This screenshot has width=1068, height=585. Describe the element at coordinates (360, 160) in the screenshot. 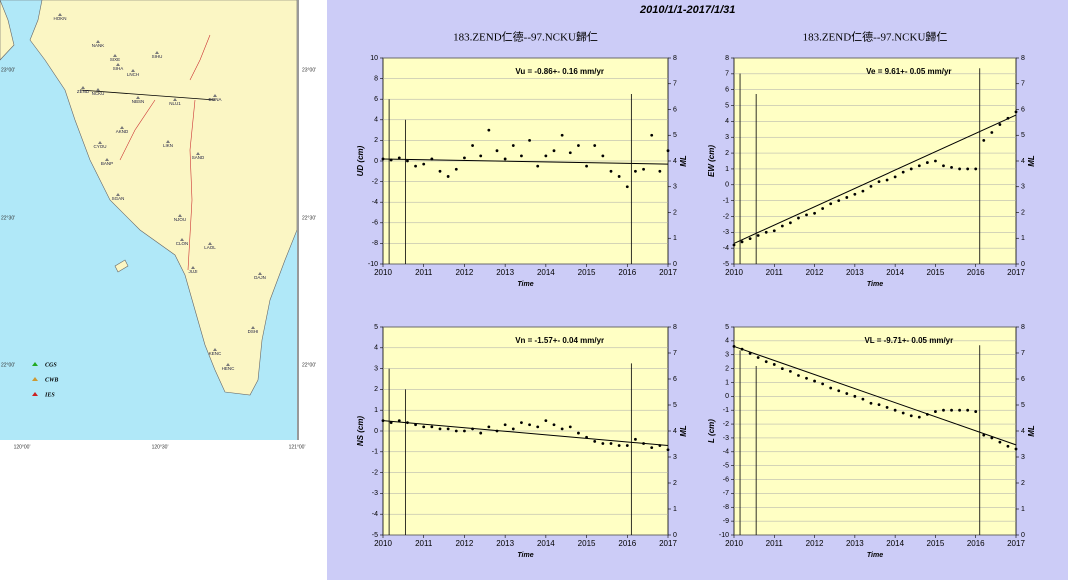

I see `y-axis-label: UD (cm)` at that location.